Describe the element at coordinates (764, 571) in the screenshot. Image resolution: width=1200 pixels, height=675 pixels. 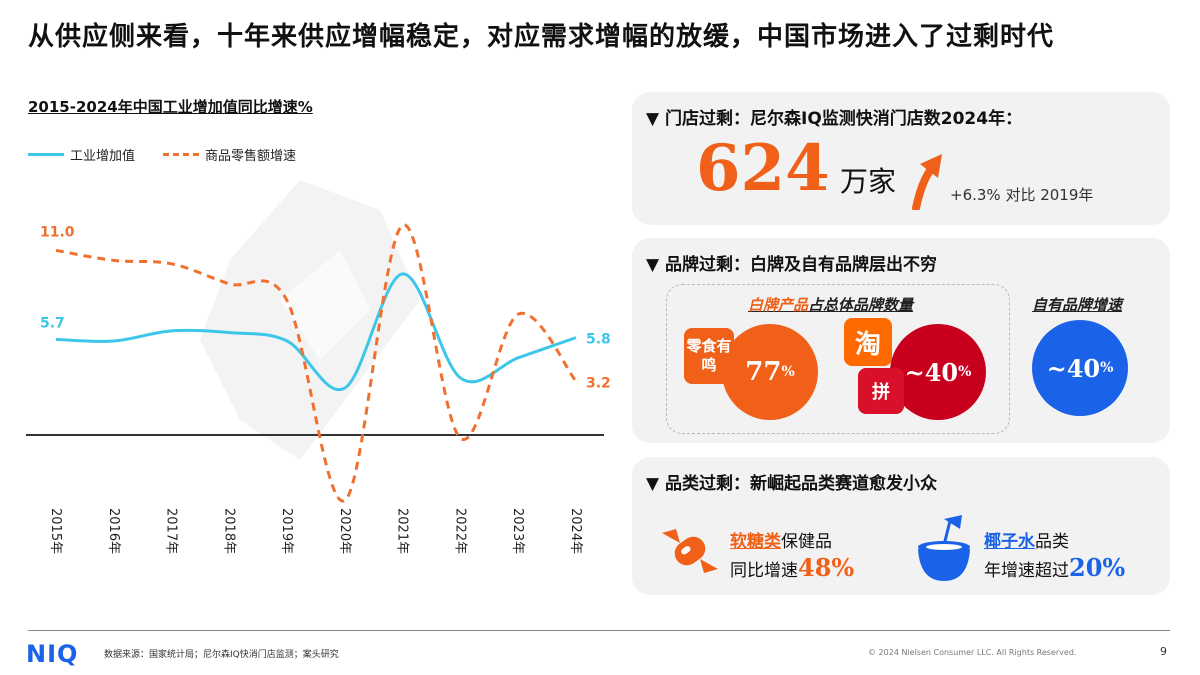
I see `candy-line2-text: 同比增速` at that location.